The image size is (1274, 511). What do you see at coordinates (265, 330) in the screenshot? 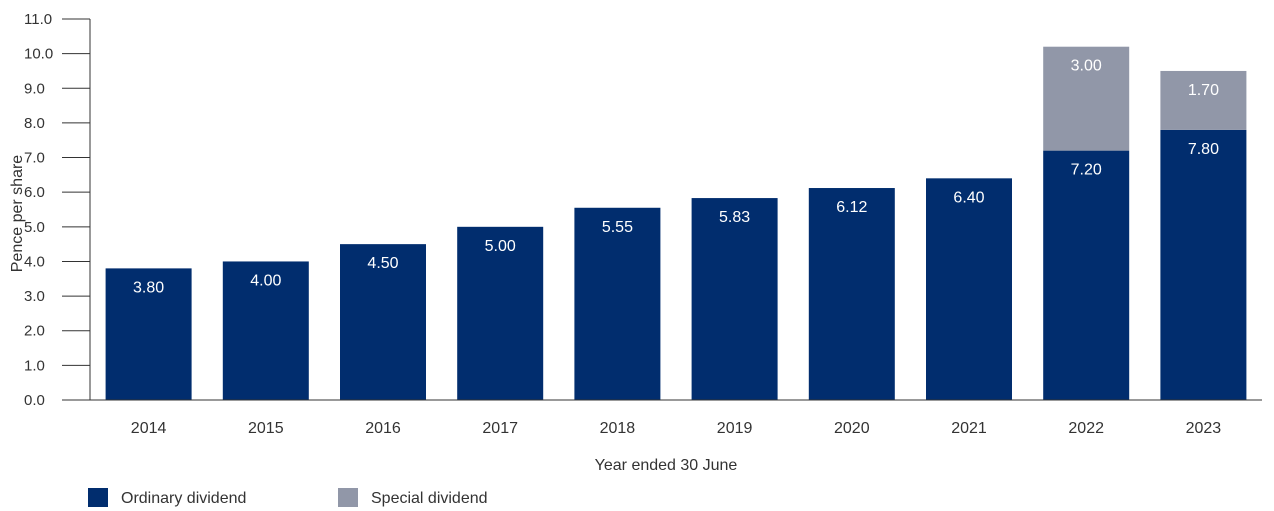
I see `bar-ordinary-2015` at bounding box center [265, 330].